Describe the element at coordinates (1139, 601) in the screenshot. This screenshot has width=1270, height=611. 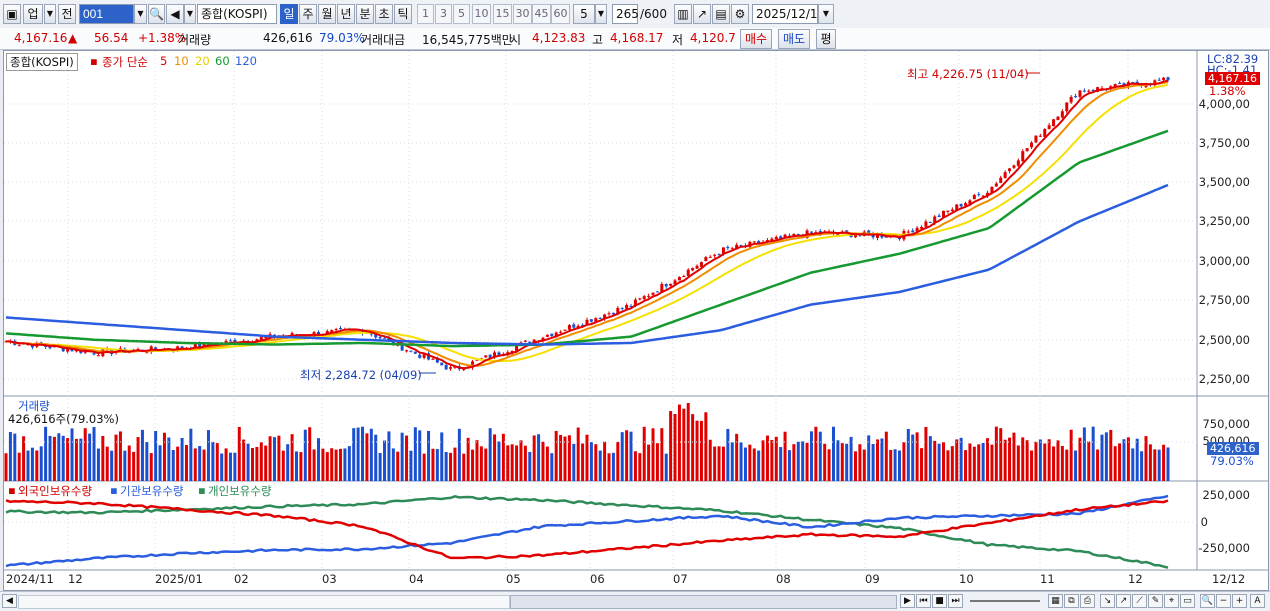
I see `tool3-icon: ⟋` at that location.